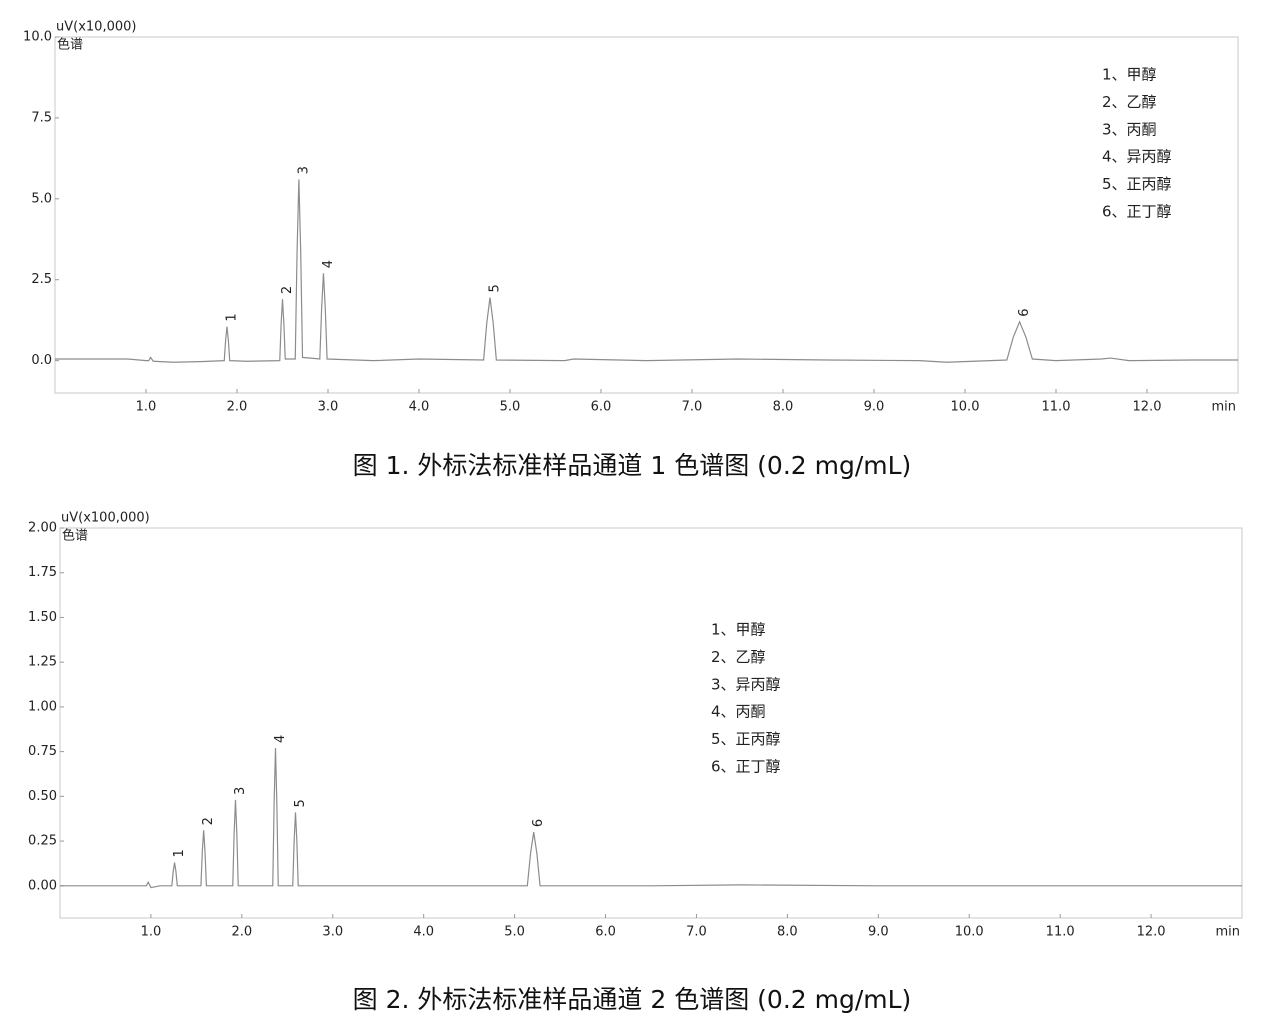 This screenshot has width=1280, height=1029. Describe the element at coordinates (96, 27) in the screenshot. I see `y-unit-label: uV(x10,000)` at that location.